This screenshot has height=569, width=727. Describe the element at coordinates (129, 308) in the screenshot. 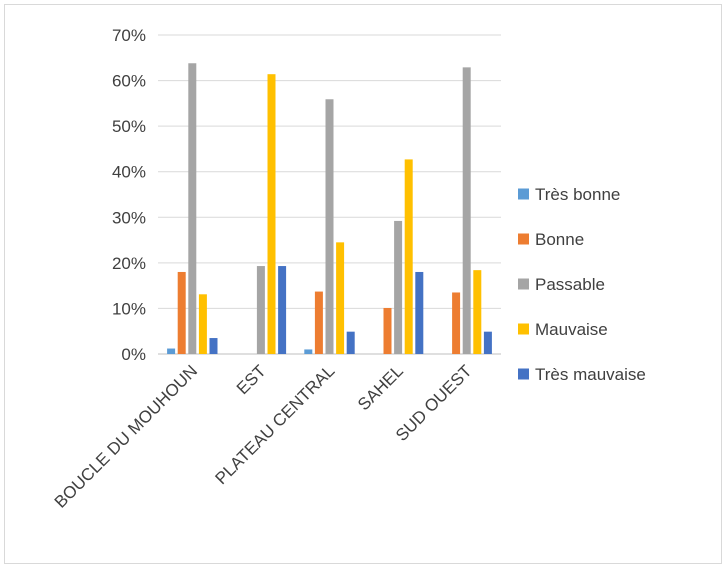

I see `y-tick-label: 10%` at that location.